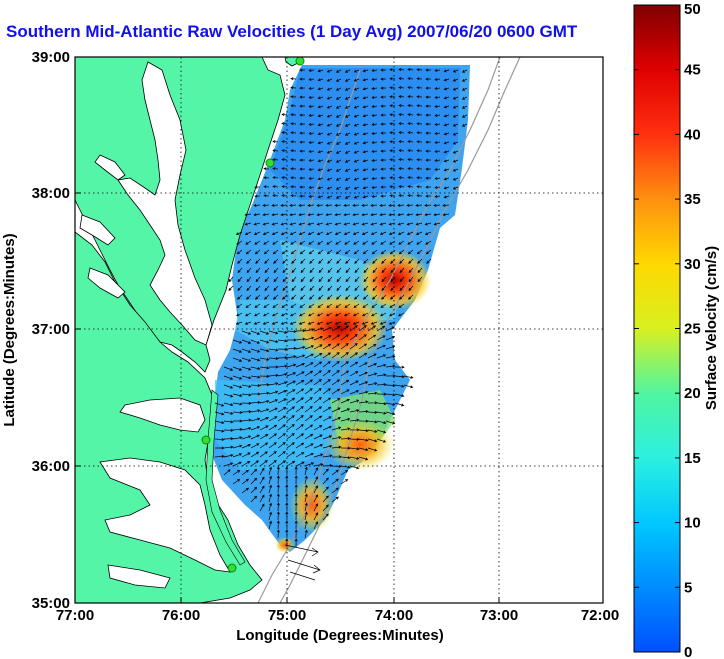 This screenshot has width=724, height=659. I want to click on colorbar-tick-label: 15, so click(692, 458).